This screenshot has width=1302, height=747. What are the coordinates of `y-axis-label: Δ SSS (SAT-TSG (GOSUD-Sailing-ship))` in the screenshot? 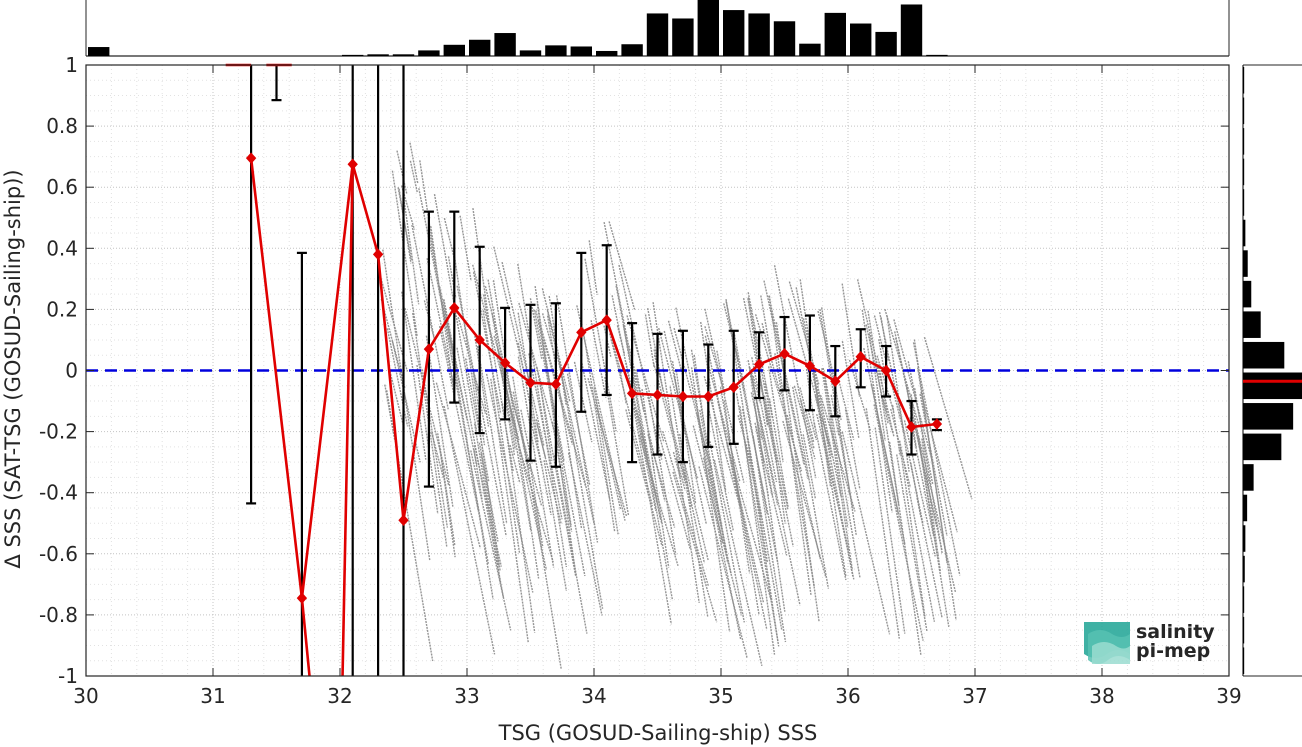 It's located at (13, 368).